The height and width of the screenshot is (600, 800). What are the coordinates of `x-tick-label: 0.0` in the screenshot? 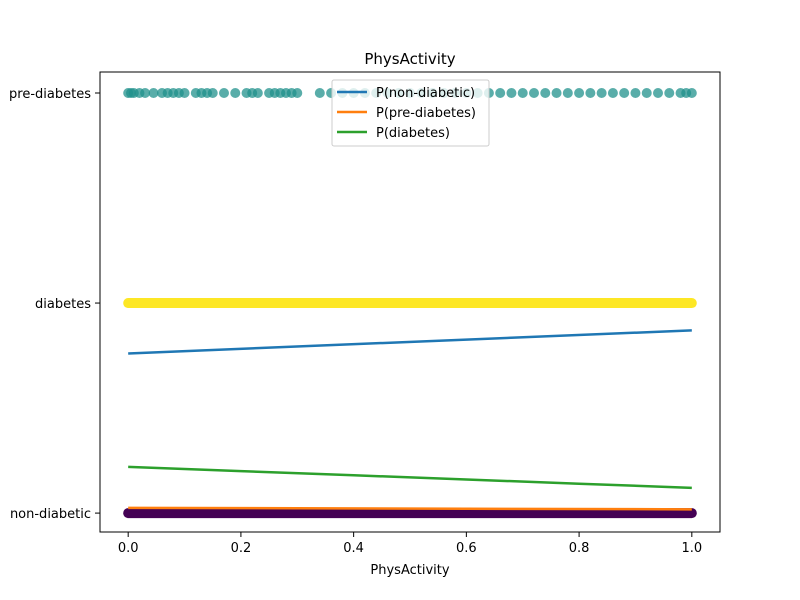 It's located at (128, 548).